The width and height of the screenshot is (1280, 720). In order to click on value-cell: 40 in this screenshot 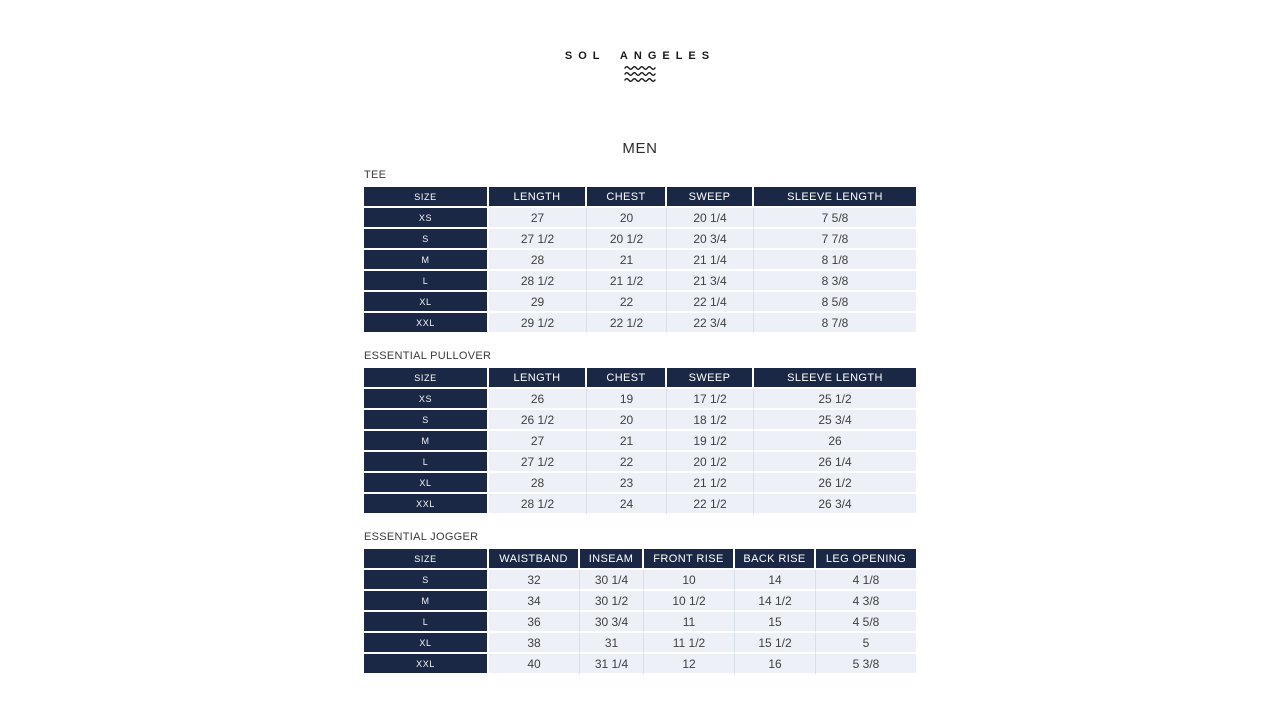, I will do `click(534, 664)`.